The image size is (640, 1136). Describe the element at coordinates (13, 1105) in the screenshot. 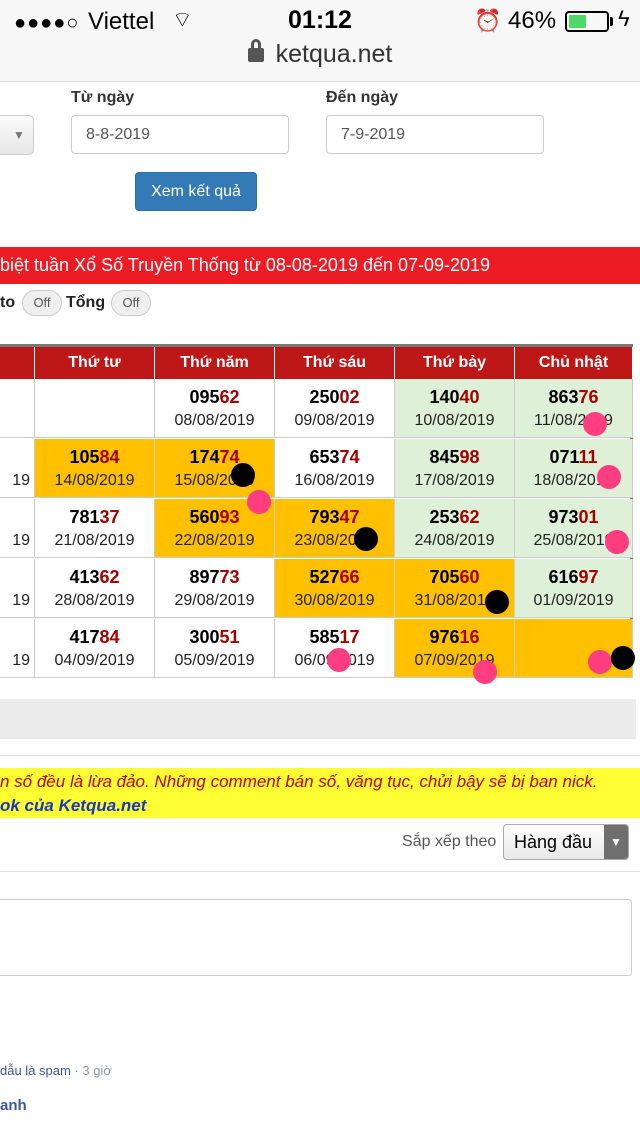

I see `comment-author: anh` at that location.